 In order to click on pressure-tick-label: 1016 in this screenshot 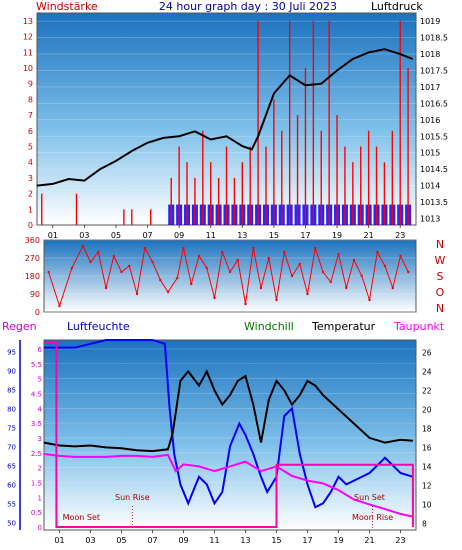, I will do `click(430, 120)`.